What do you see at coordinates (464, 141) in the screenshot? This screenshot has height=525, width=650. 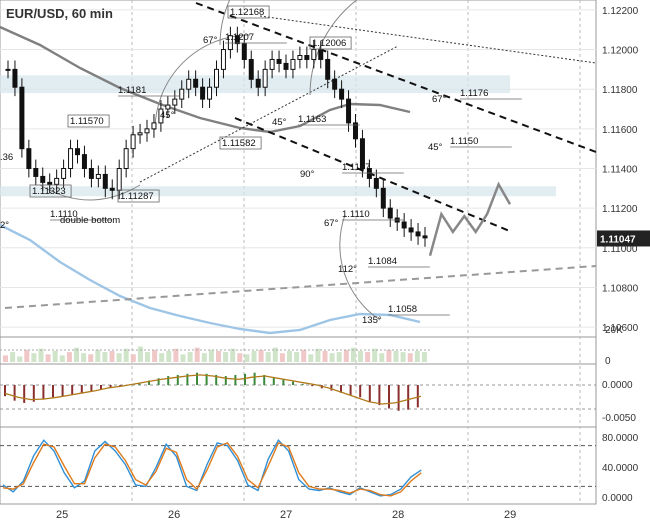 I see `level-annotation: 1.1150` at bounding box center [464, 141].